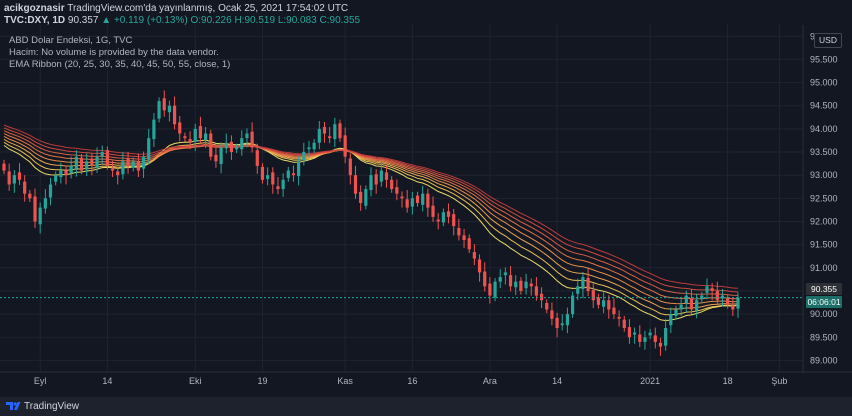 The height and width of the screenshot is (416, 852). I want to click on time-tick-label: Kas, so click(345, 381).